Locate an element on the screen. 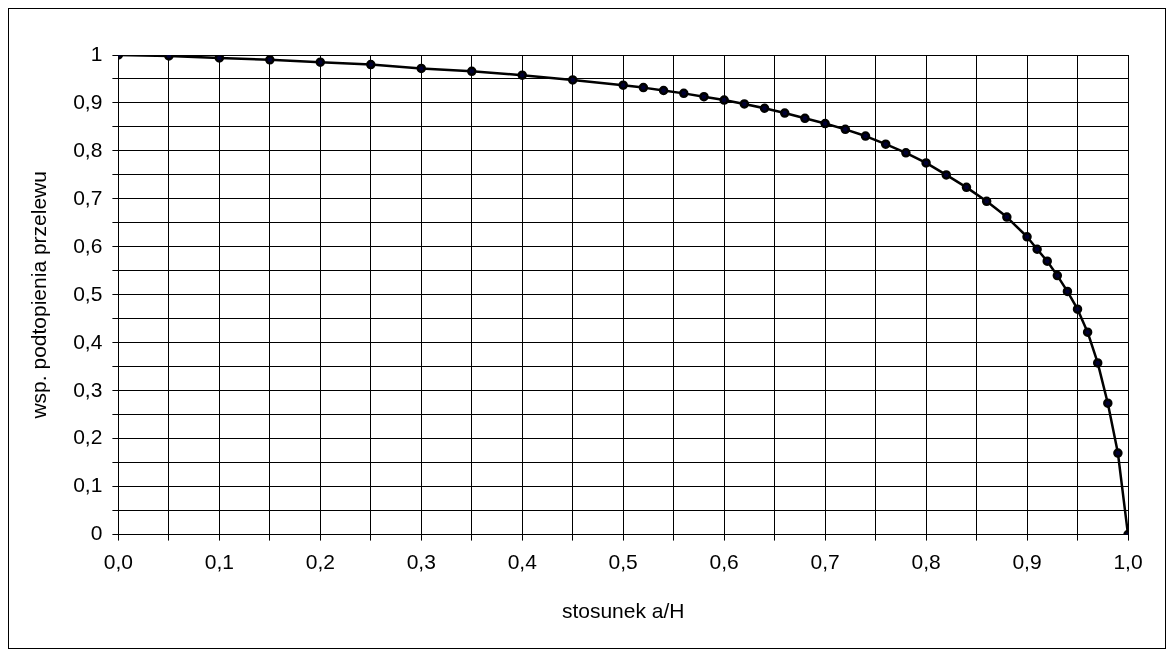  y-tick-label: 0,2 is located at coordinates (88, 437).